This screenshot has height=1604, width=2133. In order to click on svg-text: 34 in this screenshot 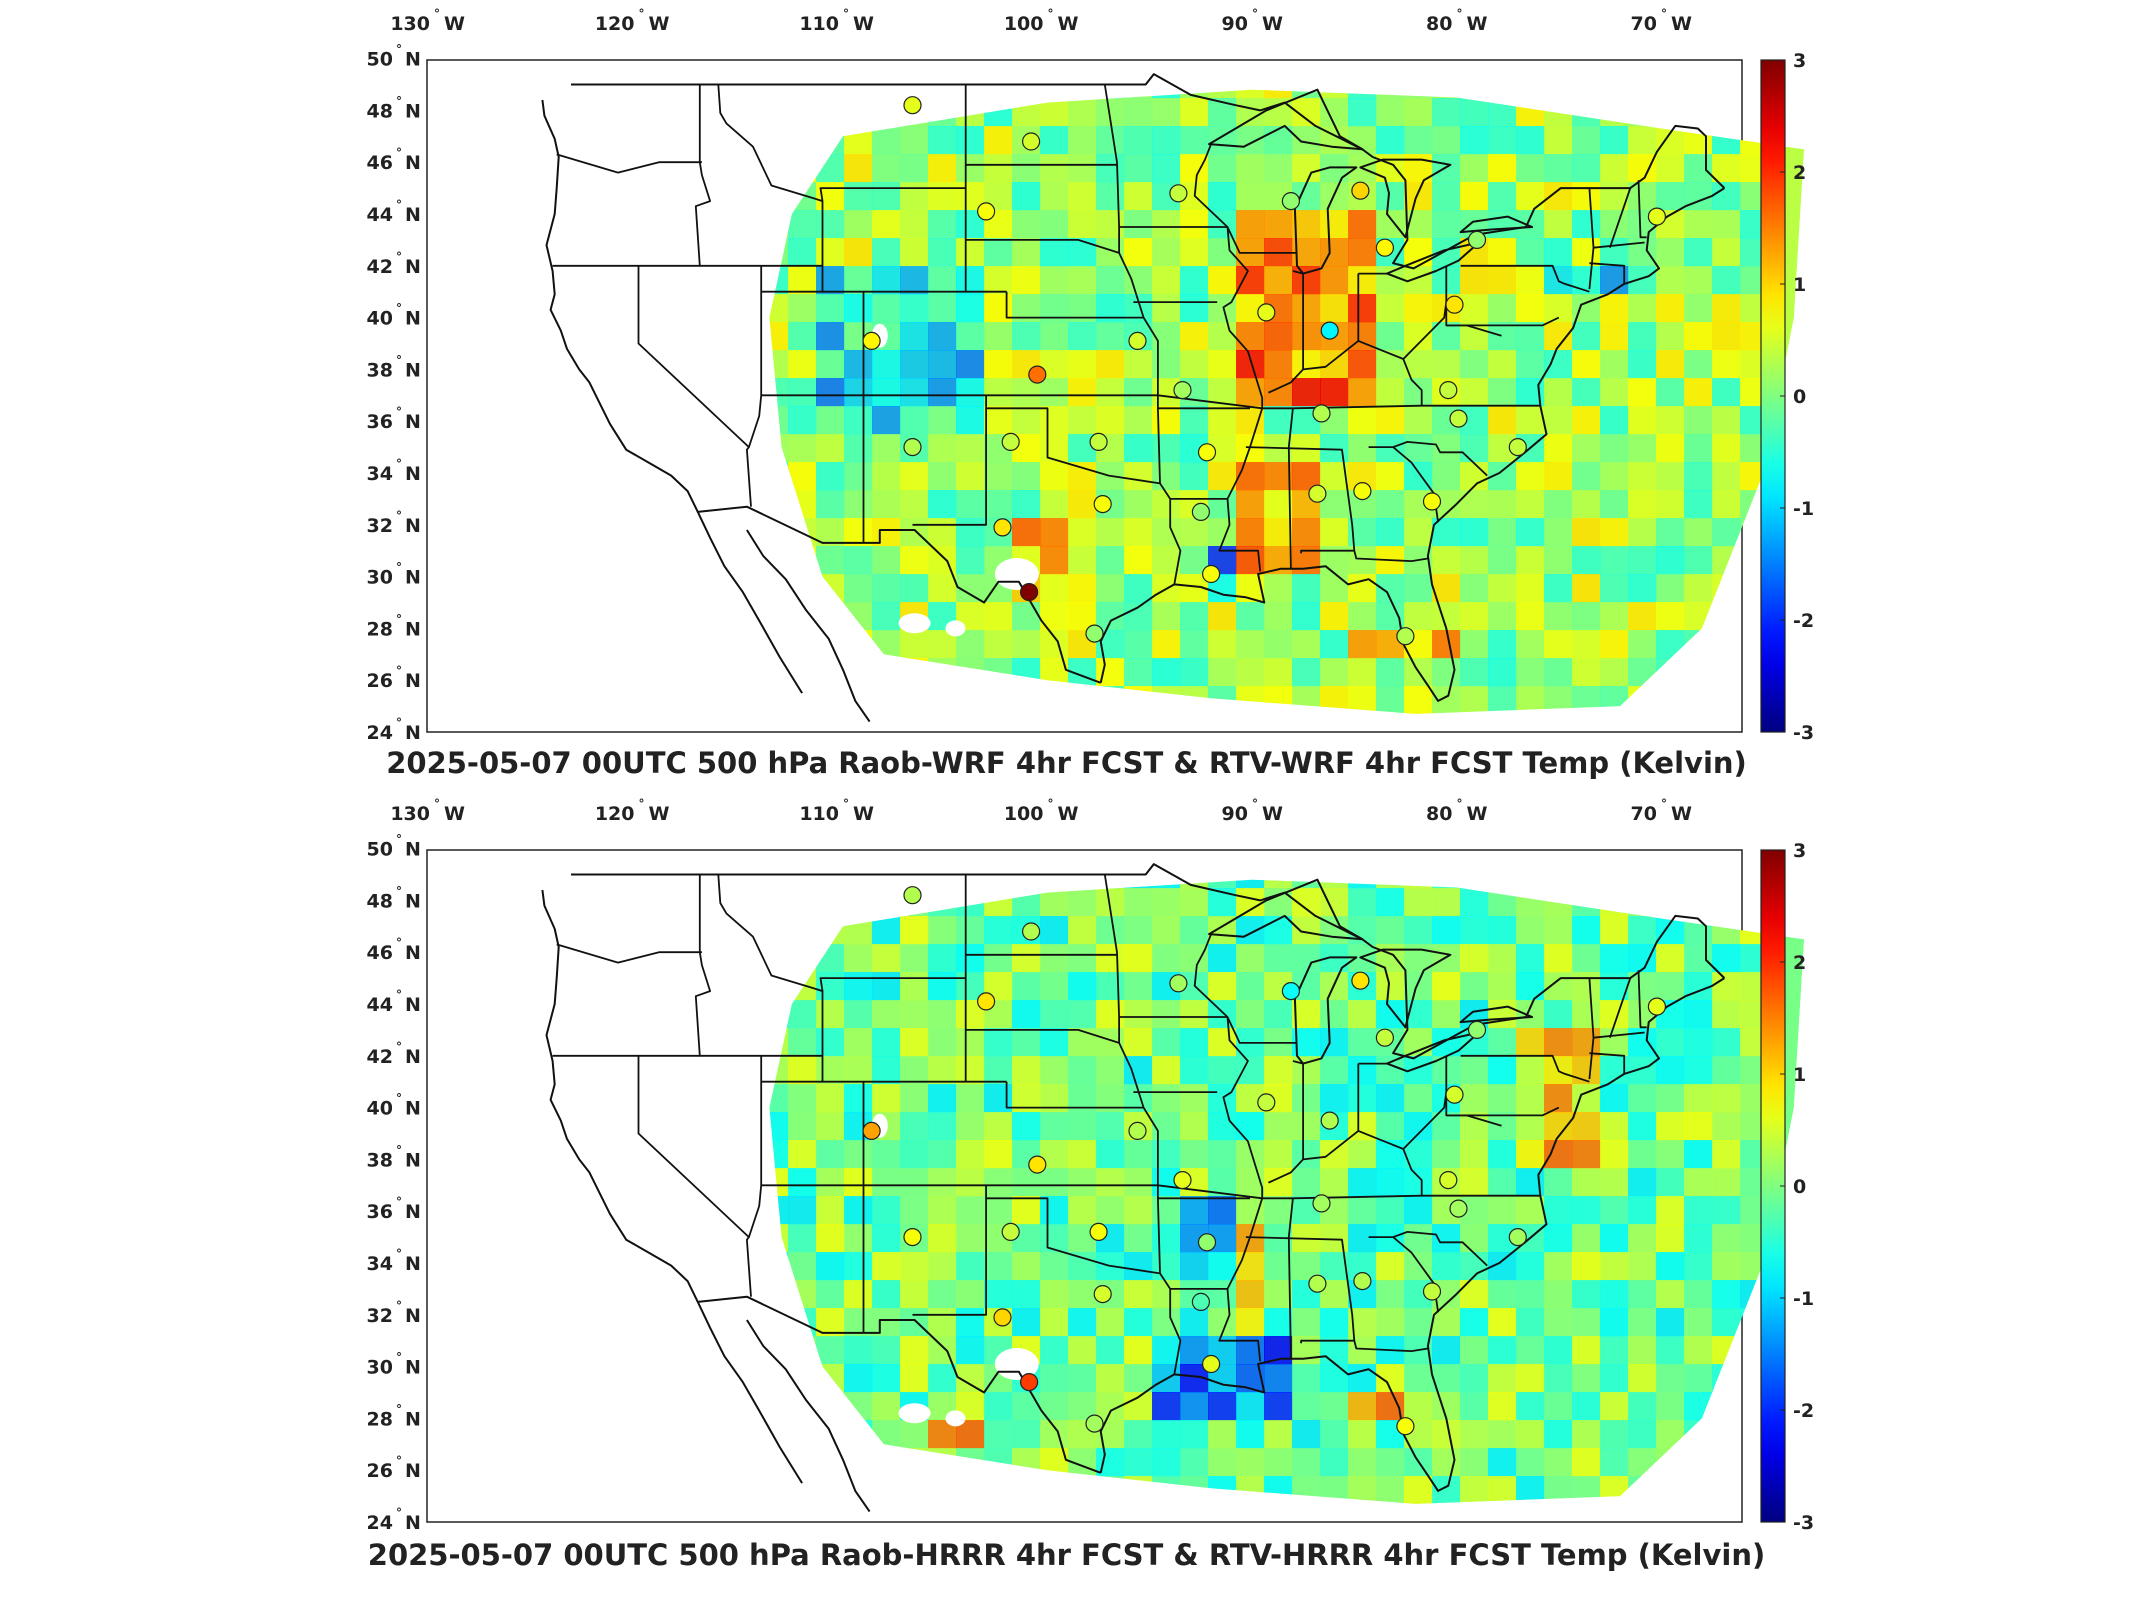, I will do `click(380, 474)`.